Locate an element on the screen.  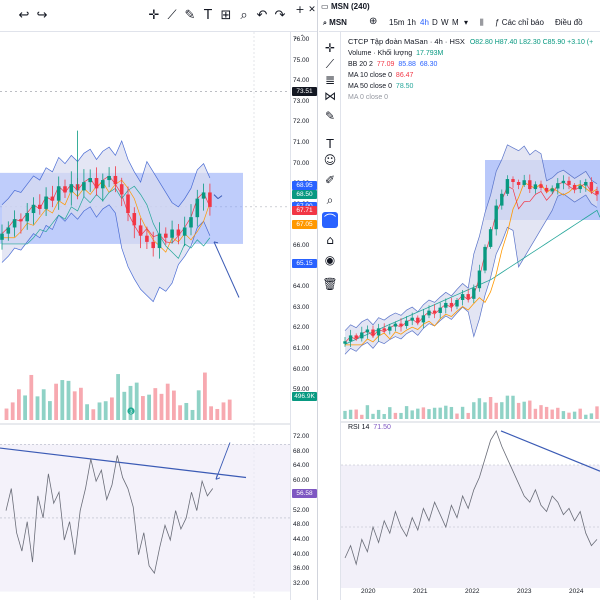
rsi-trendline is located at coordinates (550, 451).